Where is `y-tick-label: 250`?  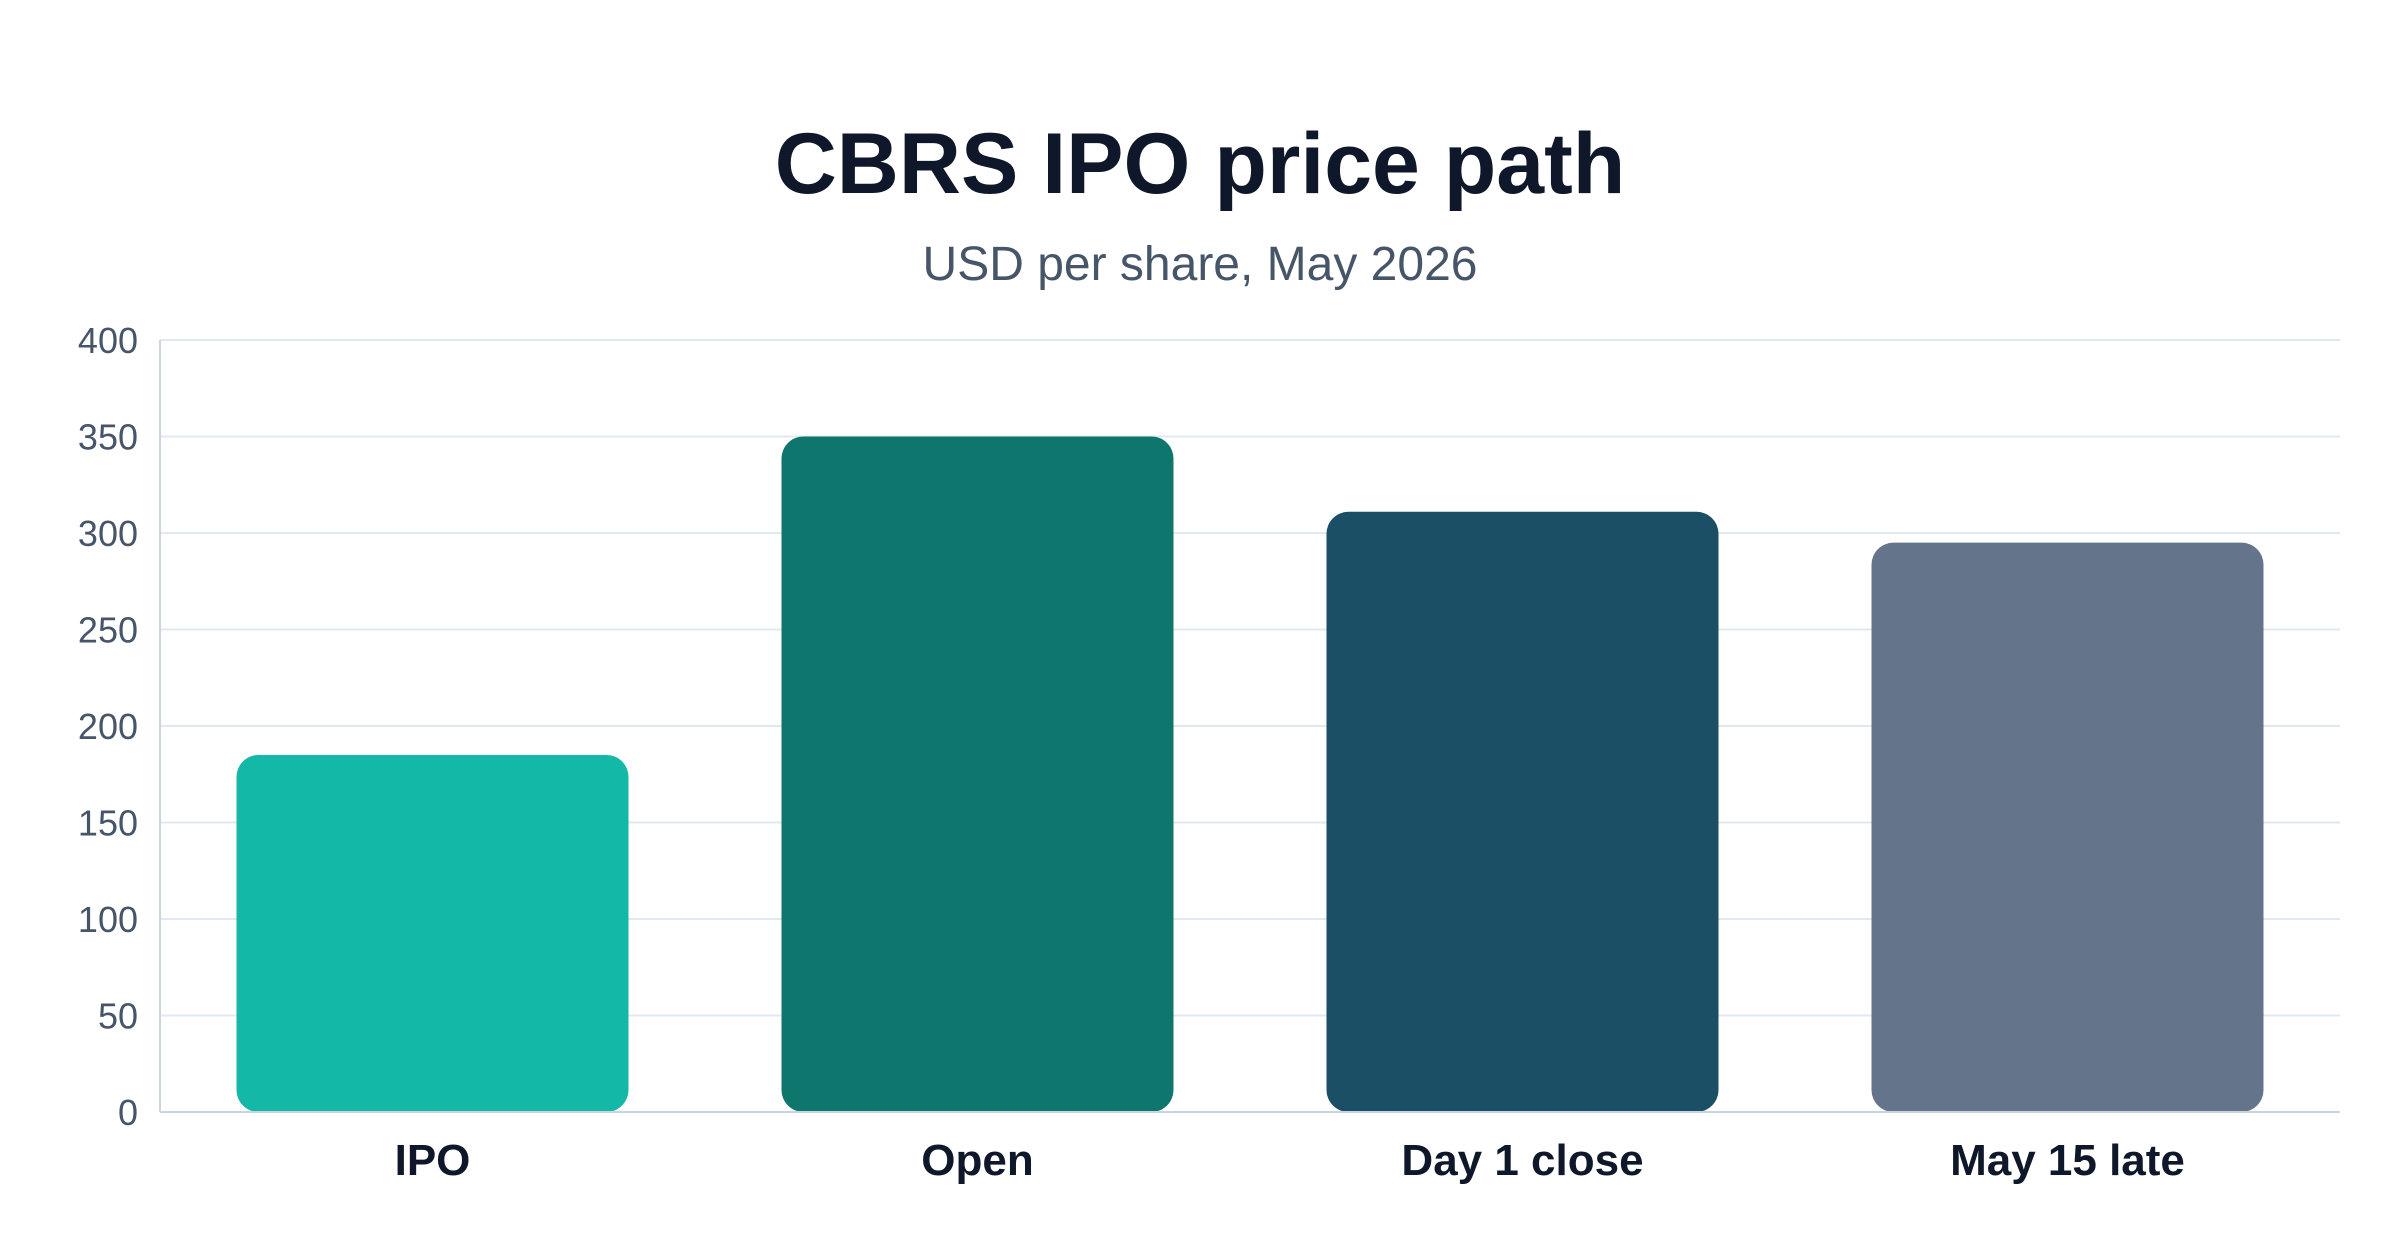 y-tick-label: 250 is located at coordinates (108, 630).